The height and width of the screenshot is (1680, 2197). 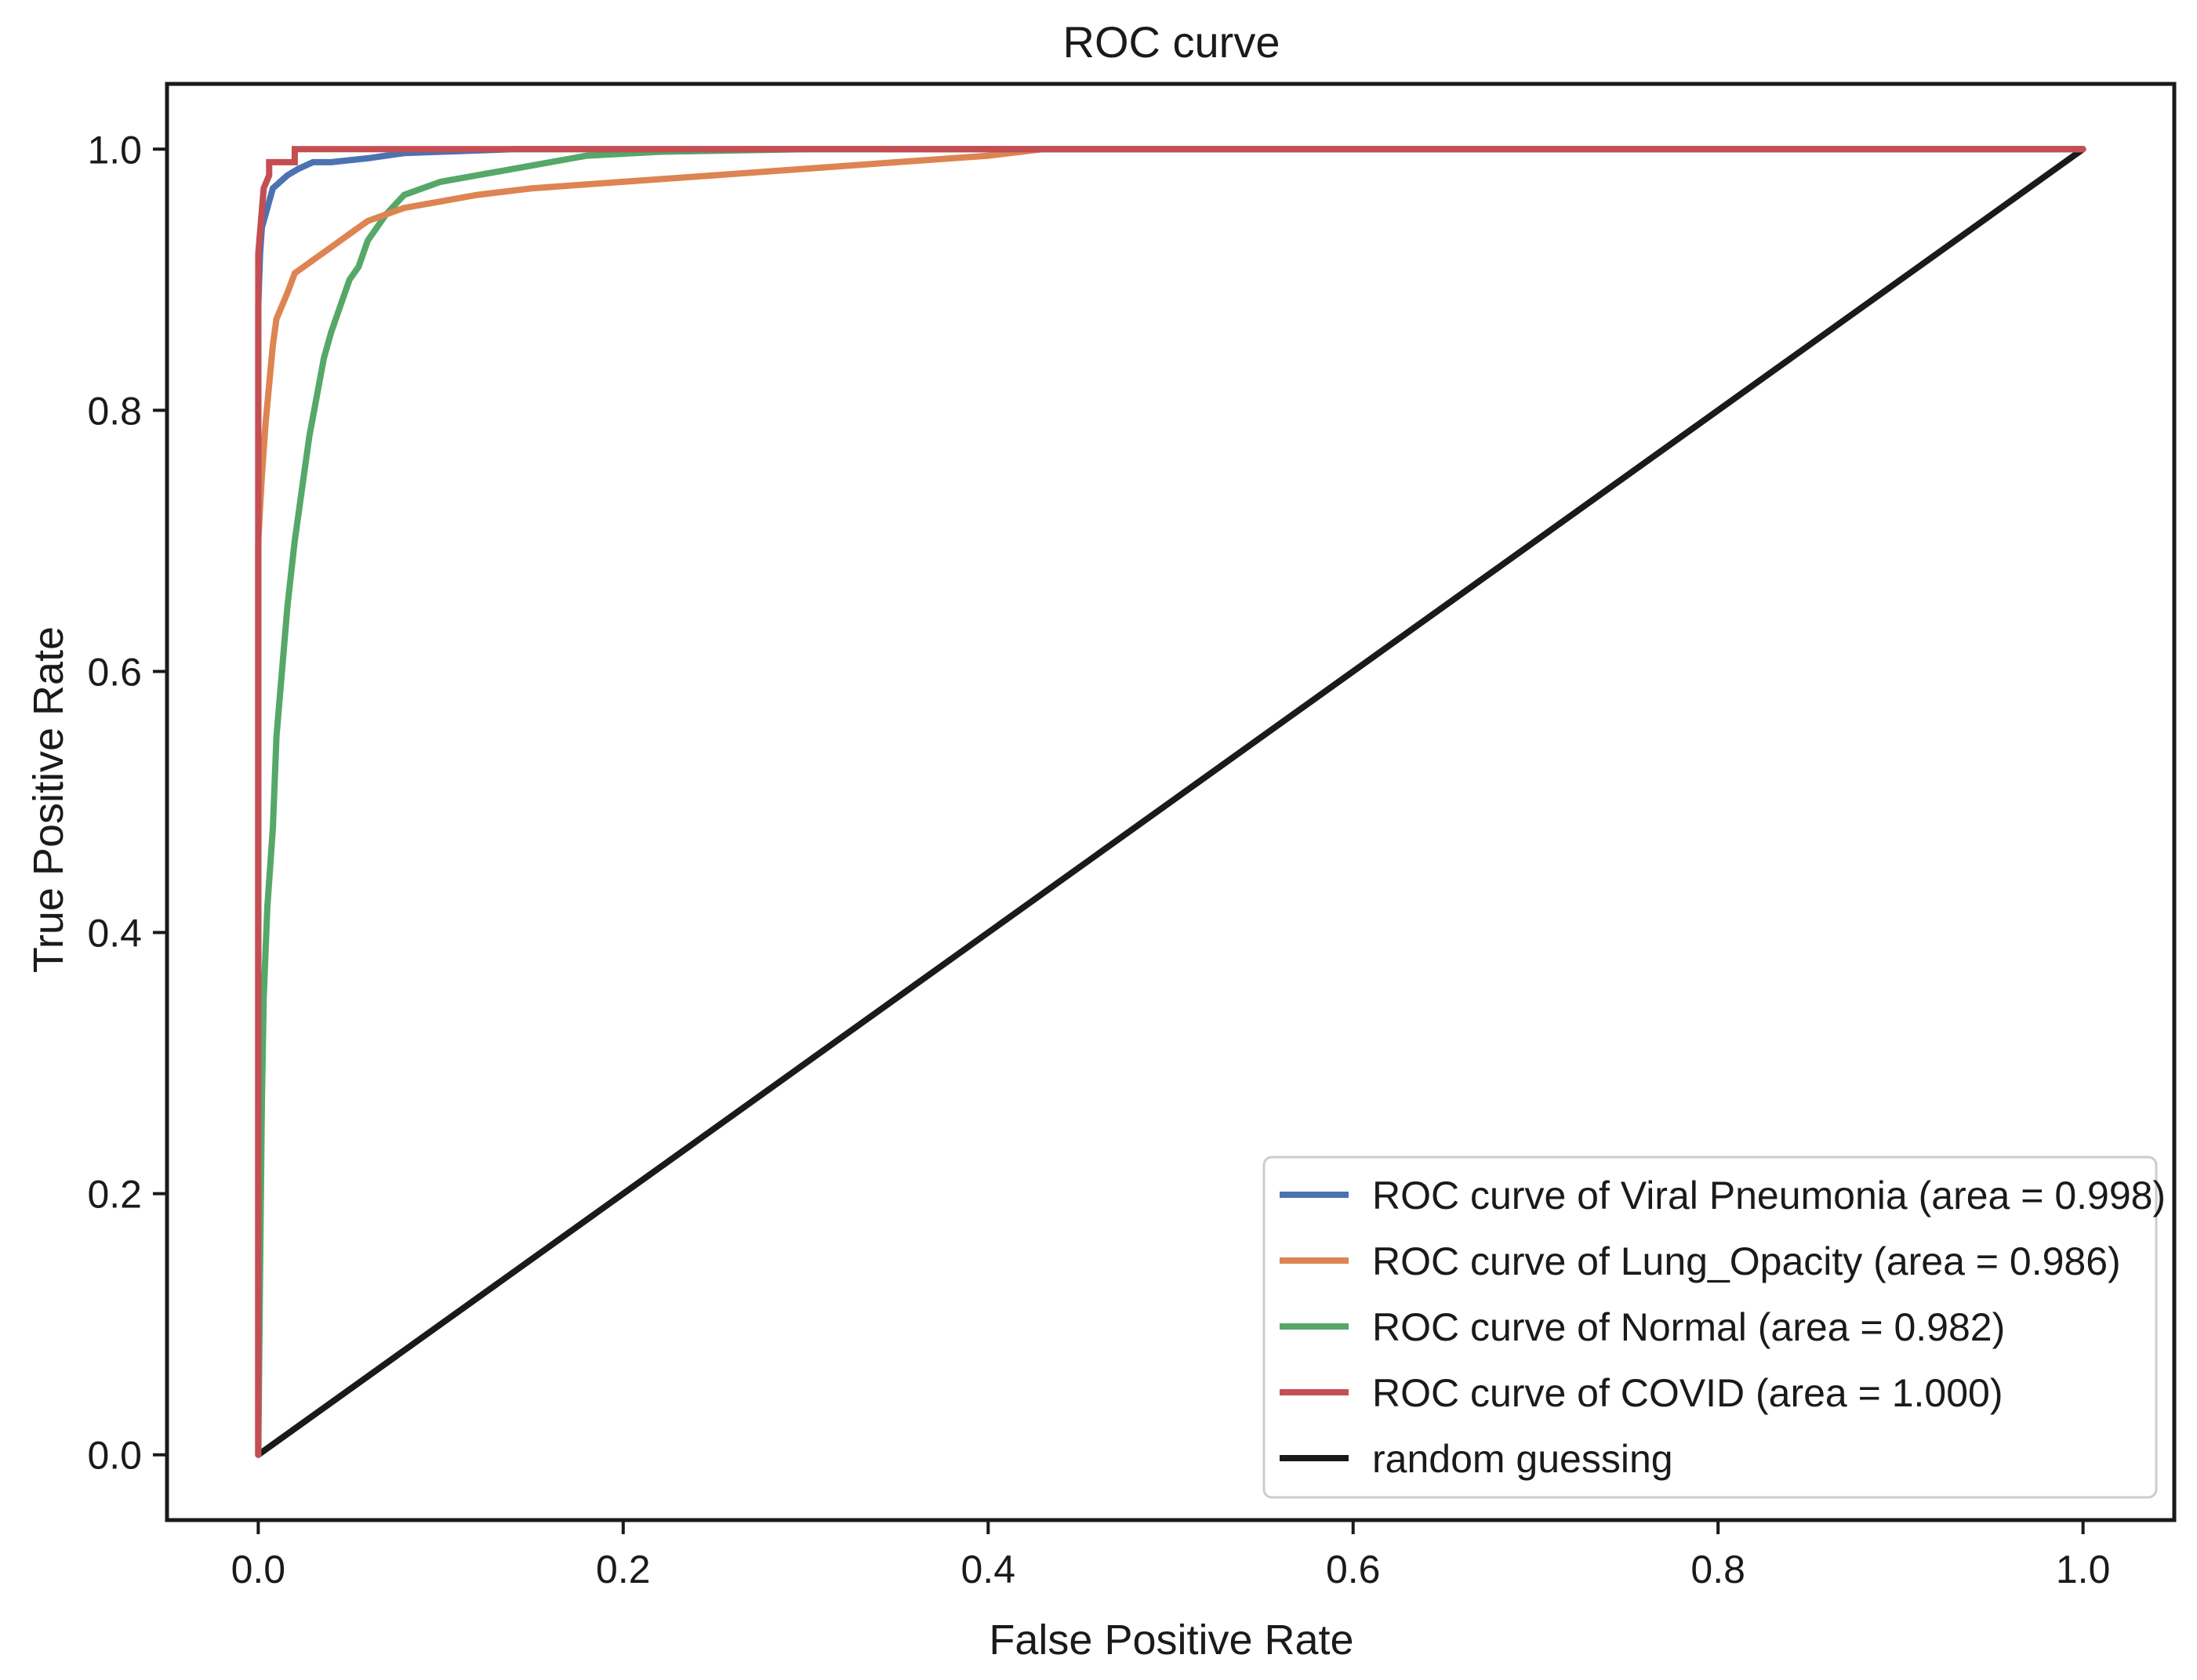 What do you see at coordinates (1746, 1261) in the screenshot?
I see `legend-label-roc-curve-of-lung-opacity: ROC curve of Lung_Opacity (area = 0.986)` at bounding box center [1746, 1261].